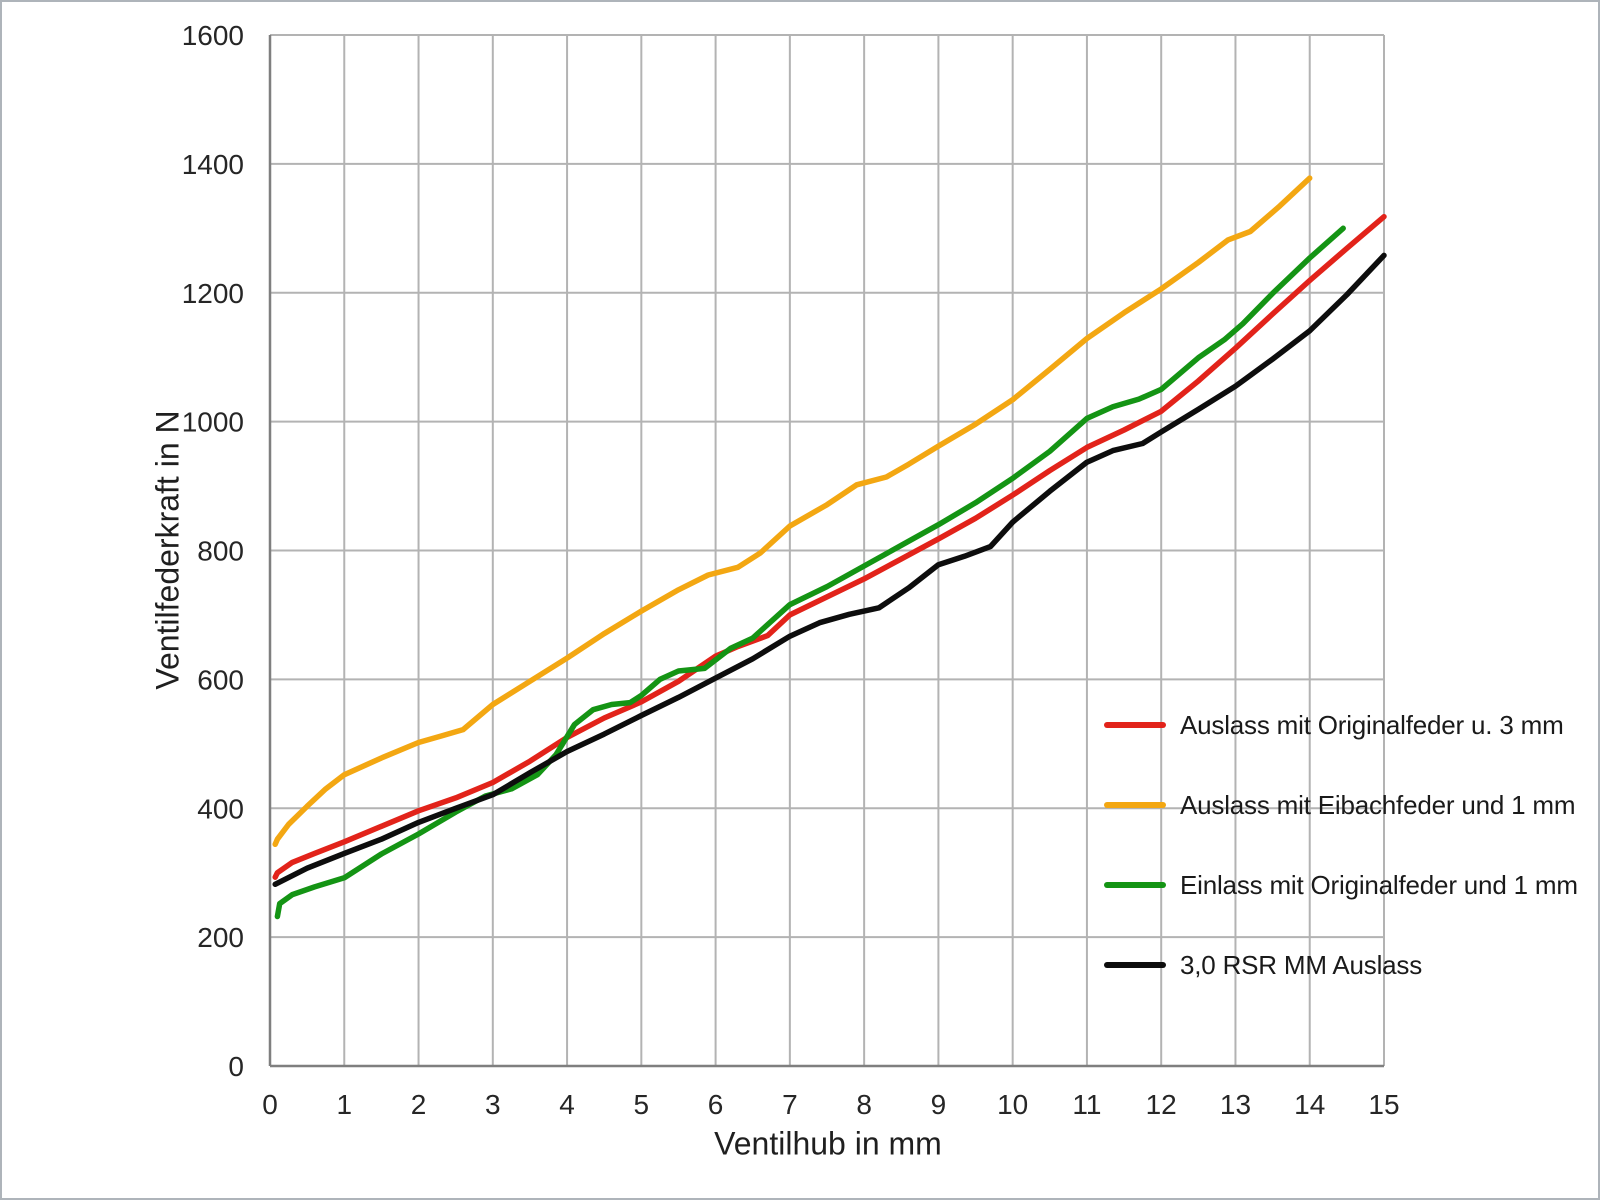  Describe the element at coordinates (236, 1066) in the screenshot. I see `y-tick-label-0: 0` at that location.